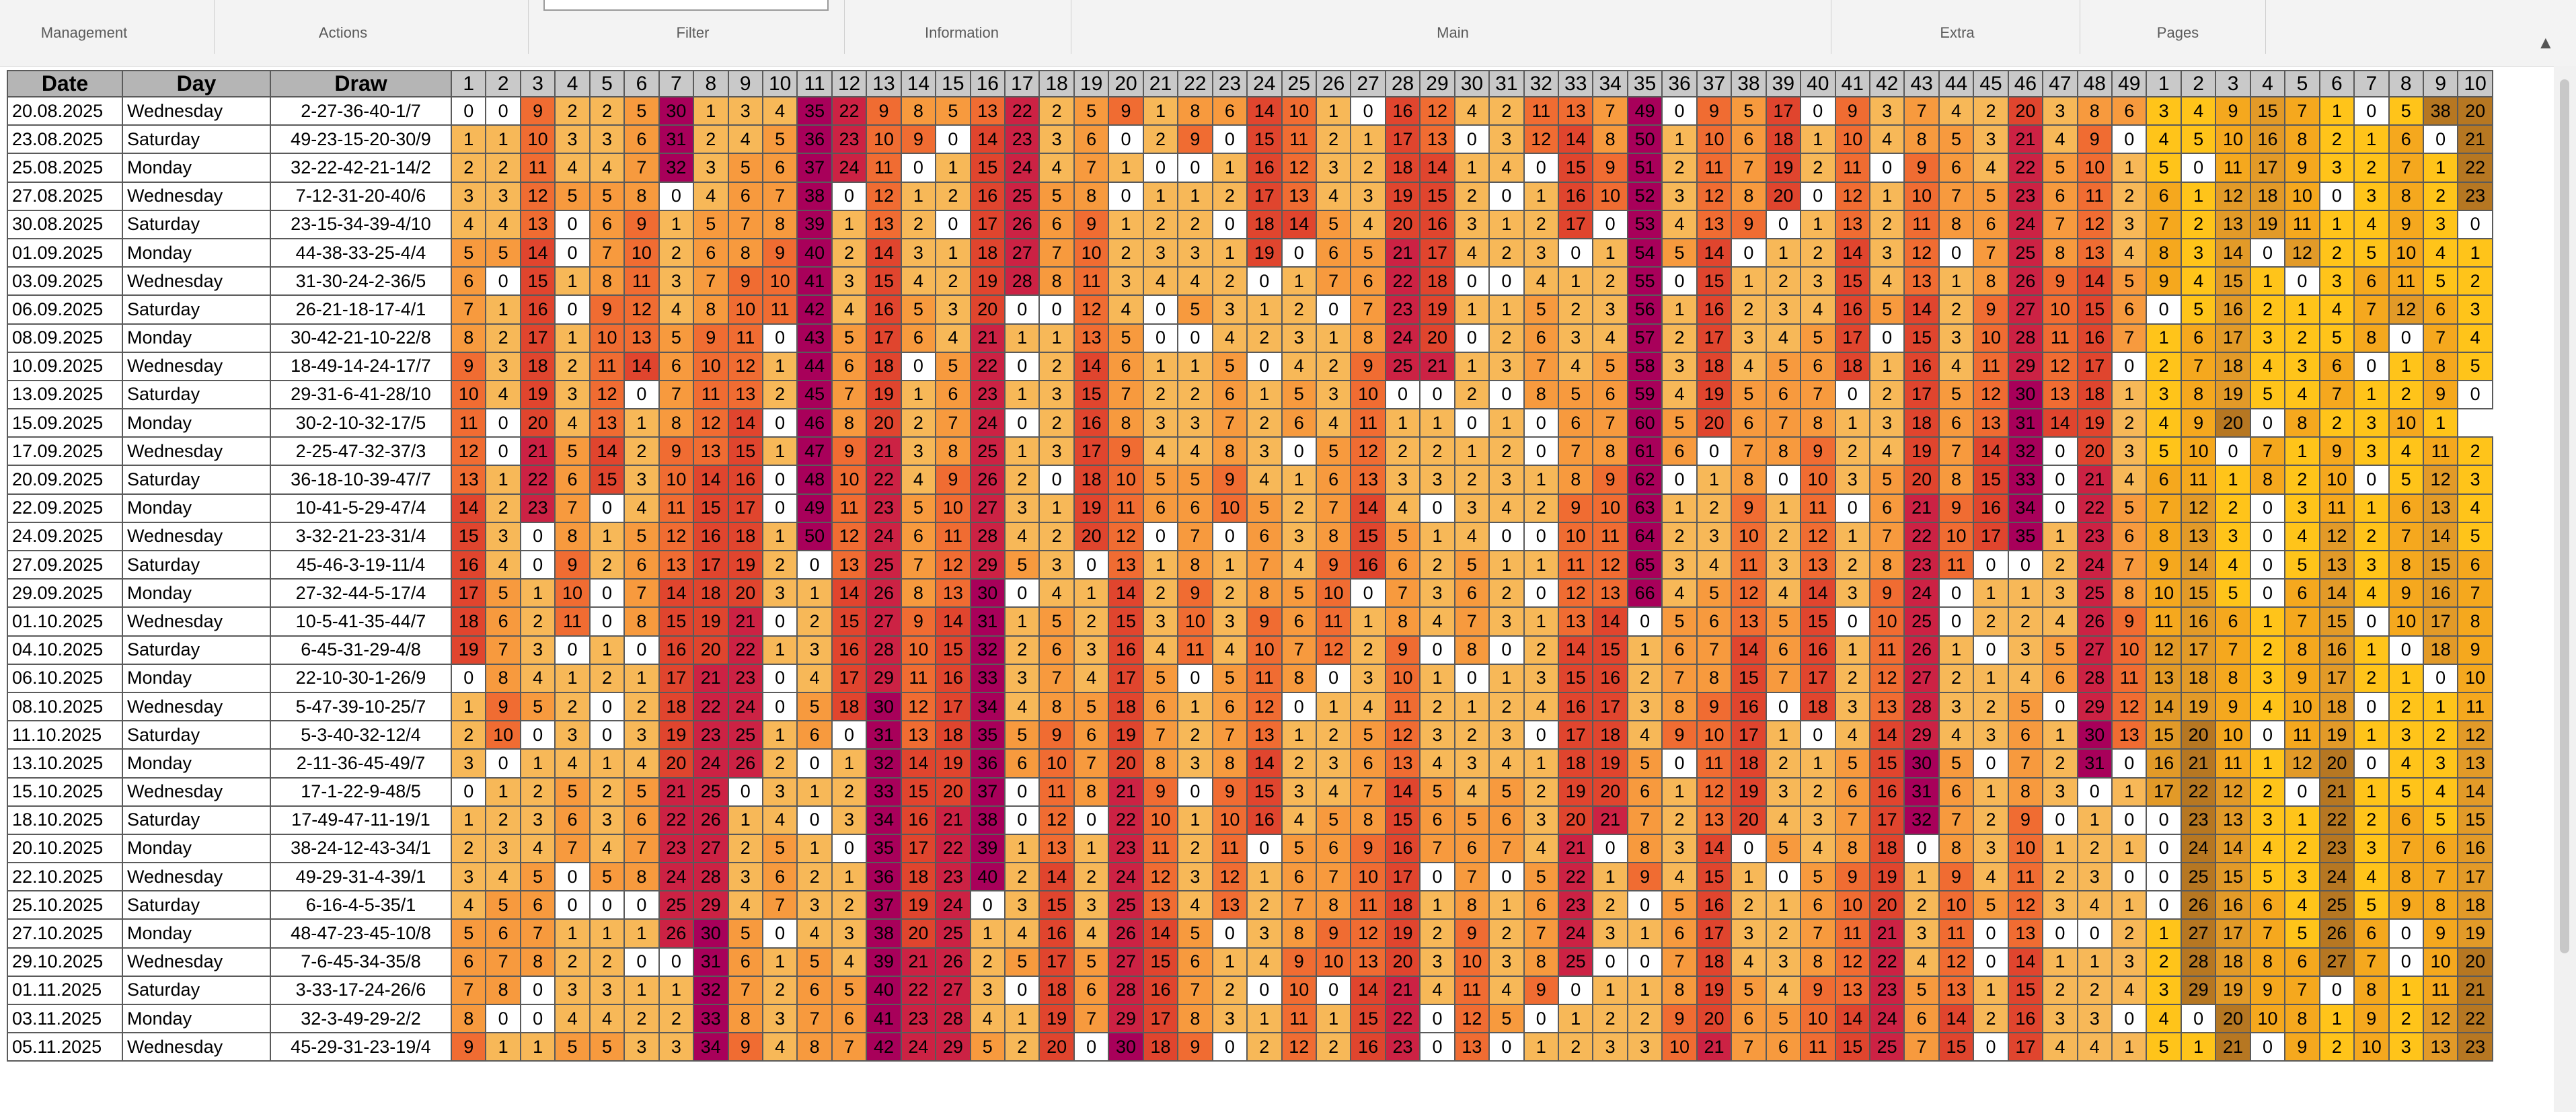  I want to click on header-draw: Draw, so click(361, 83).